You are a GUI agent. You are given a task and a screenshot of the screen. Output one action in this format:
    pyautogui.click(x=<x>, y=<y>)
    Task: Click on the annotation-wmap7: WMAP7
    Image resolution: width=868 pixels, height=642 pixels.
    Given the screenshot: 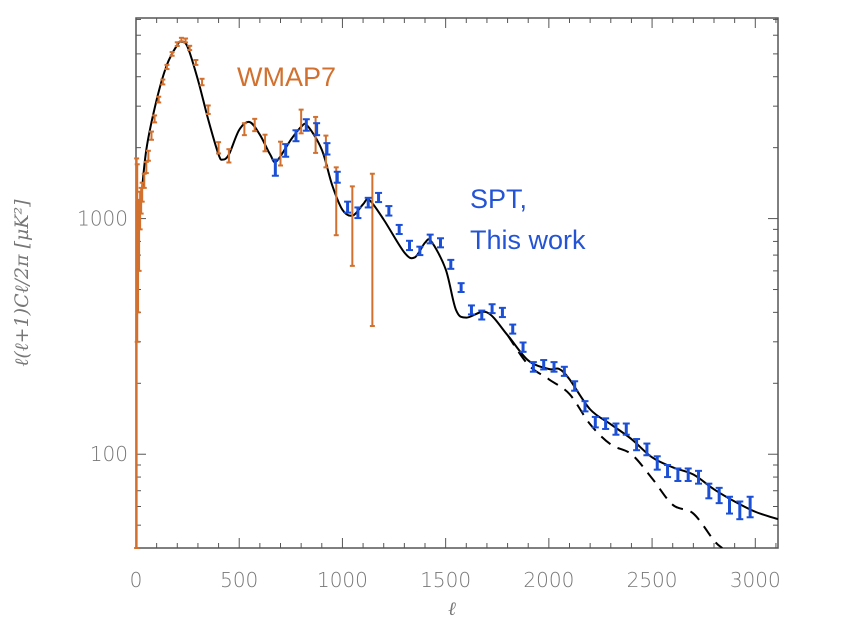 What is the action you would take?
    pyautogui.click(x=286, y=77)
    